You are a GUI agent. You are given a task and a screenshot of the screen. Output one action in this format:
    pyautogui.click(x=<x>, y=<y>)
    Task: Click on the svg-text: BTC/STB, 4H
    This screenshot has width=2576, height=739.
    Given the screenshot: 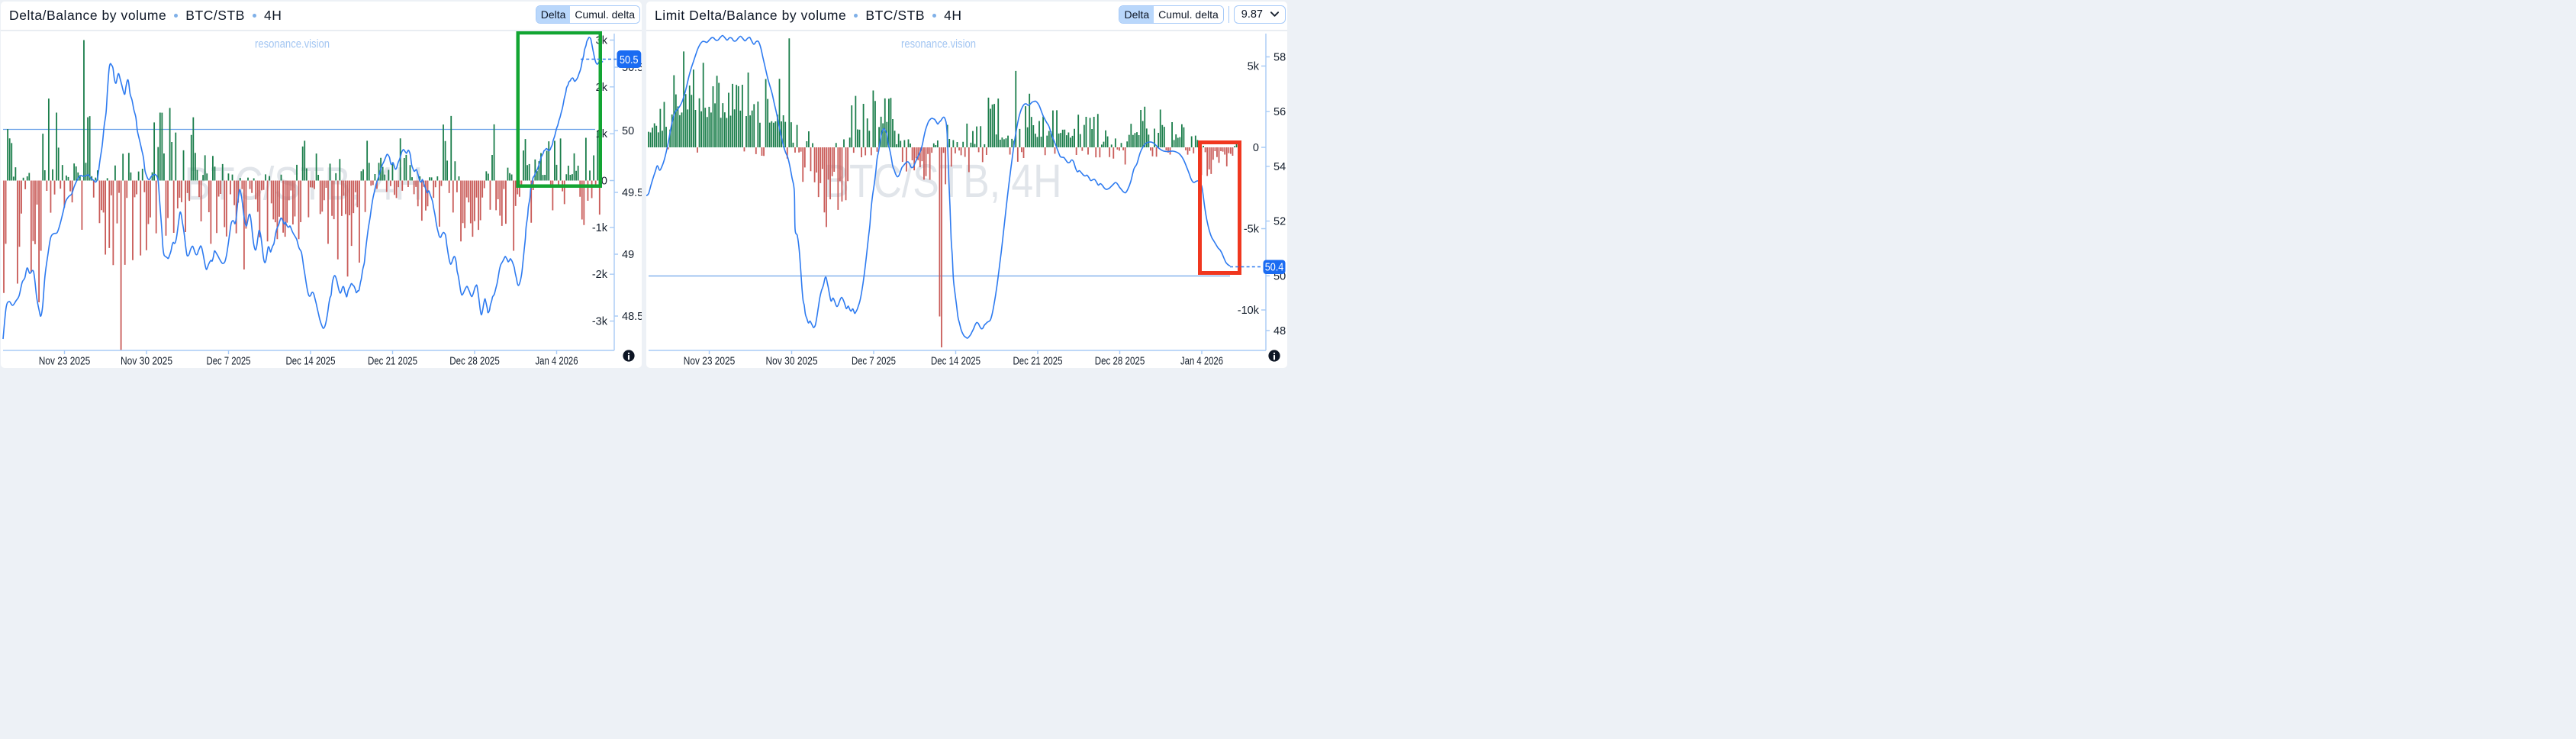 What is the action you would take?
    pyautogui.click(x=942, y=181)
    